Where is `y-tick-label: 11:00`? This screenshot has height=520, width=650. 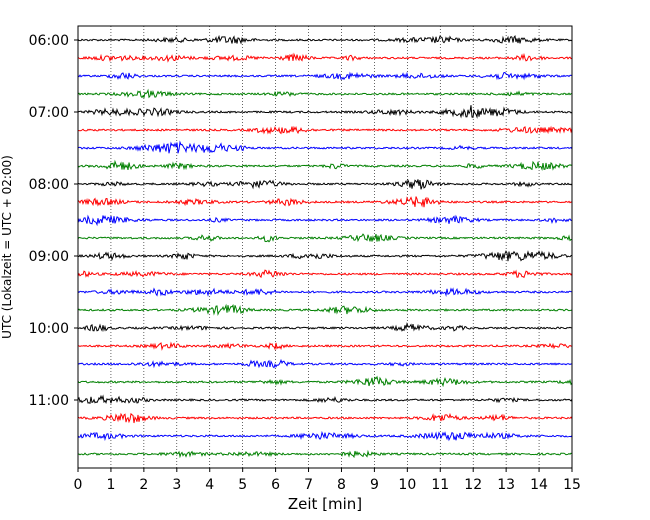 y-tick-label: 11:00 is located at coordinates (49, 401).